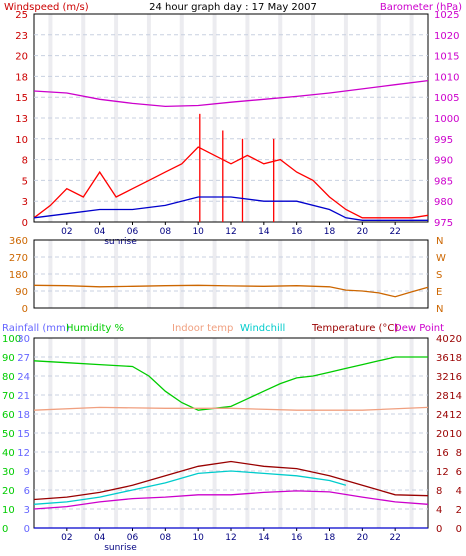 Image resolution: width=466 pixels, height=556 pixels. I want to click on series-humidity, so click(230, 383).